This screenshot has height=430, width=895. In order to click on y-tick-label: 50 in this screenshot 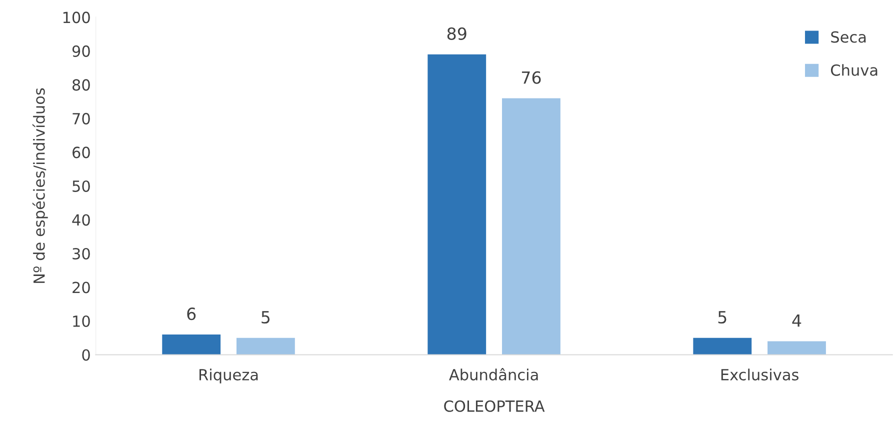, I will do `click(81, 186)`.